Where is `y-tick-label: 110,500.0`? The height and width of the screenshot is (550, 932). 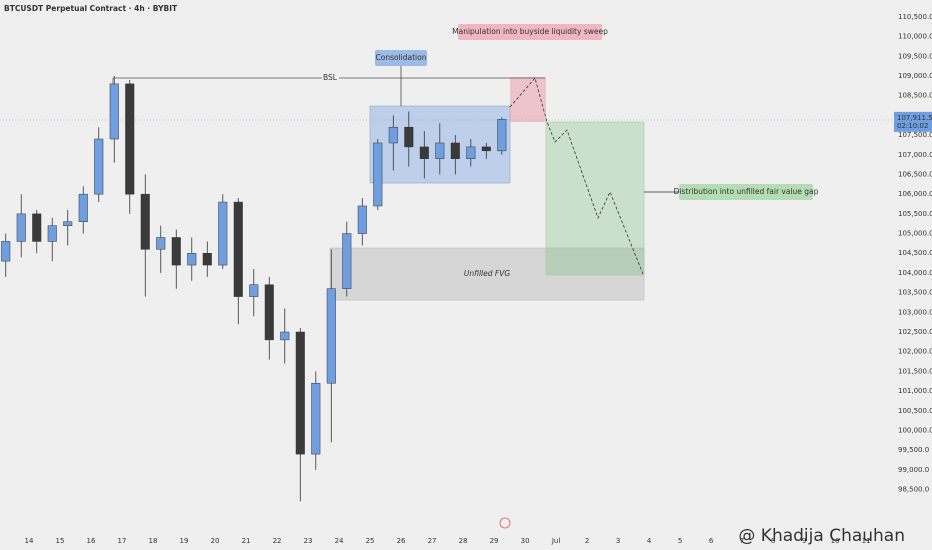 y-tick-label: 110,500.0 is located at coordinates (915, 17).